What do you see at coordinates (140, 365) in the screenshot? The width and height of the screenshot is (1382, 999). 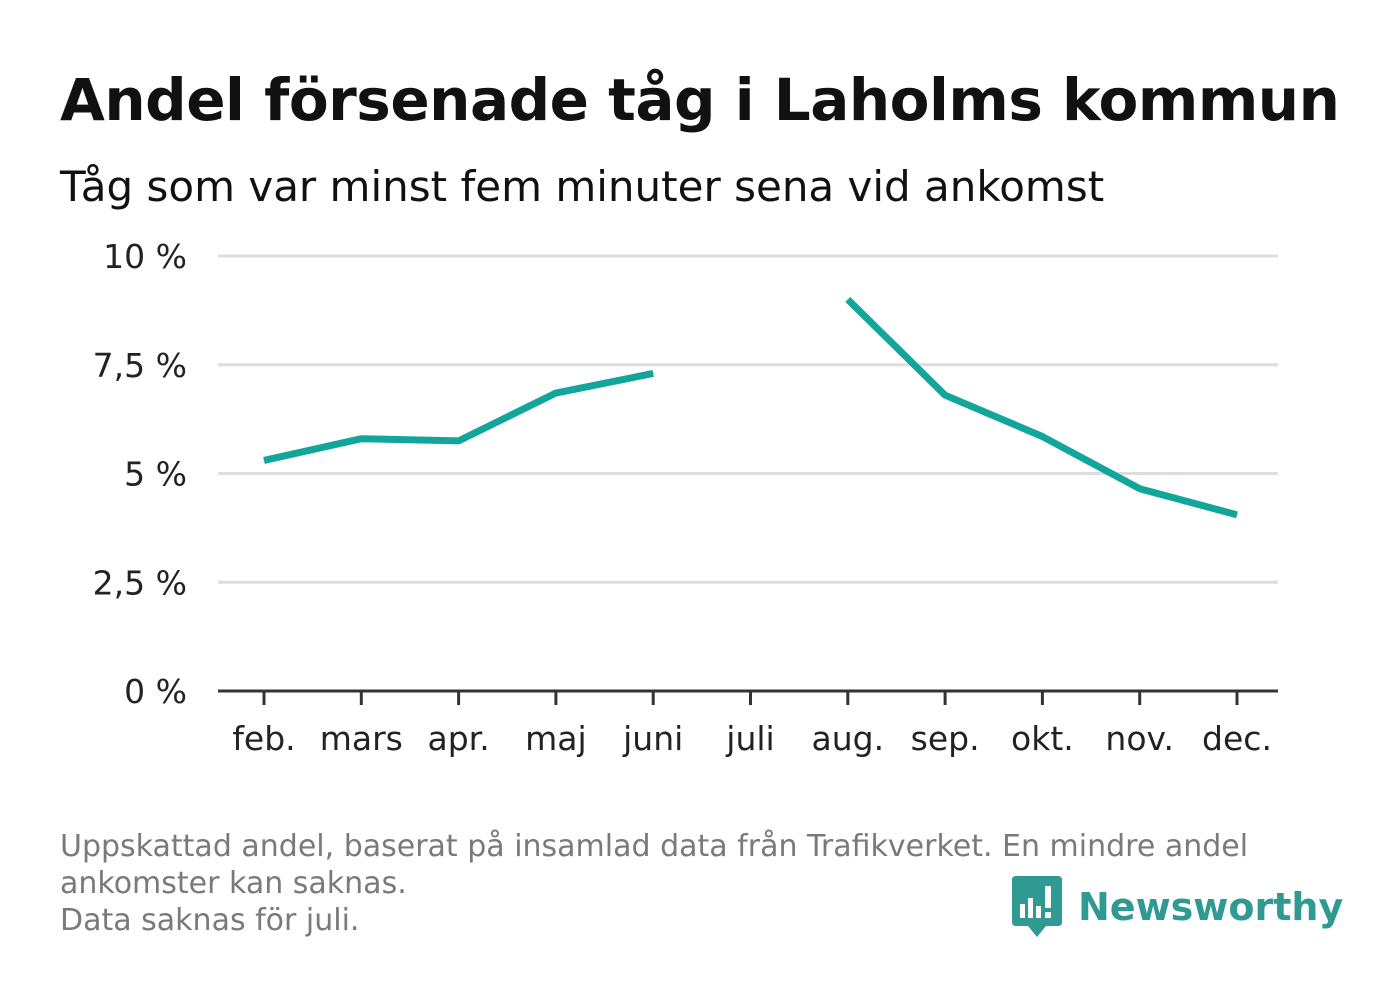 I see `y-tick-label: 7,5 %` at bounding box center [140, 365].